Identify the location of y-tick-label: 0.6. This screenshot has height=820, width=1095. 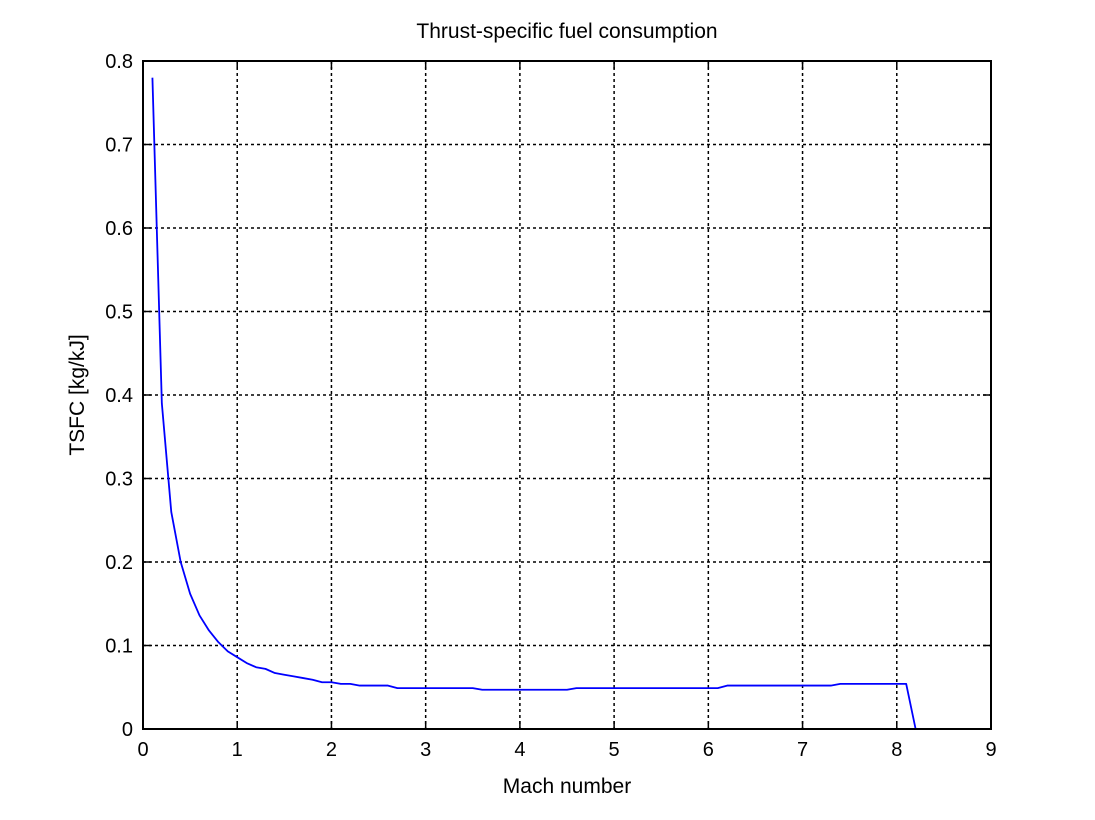
(119, 229).